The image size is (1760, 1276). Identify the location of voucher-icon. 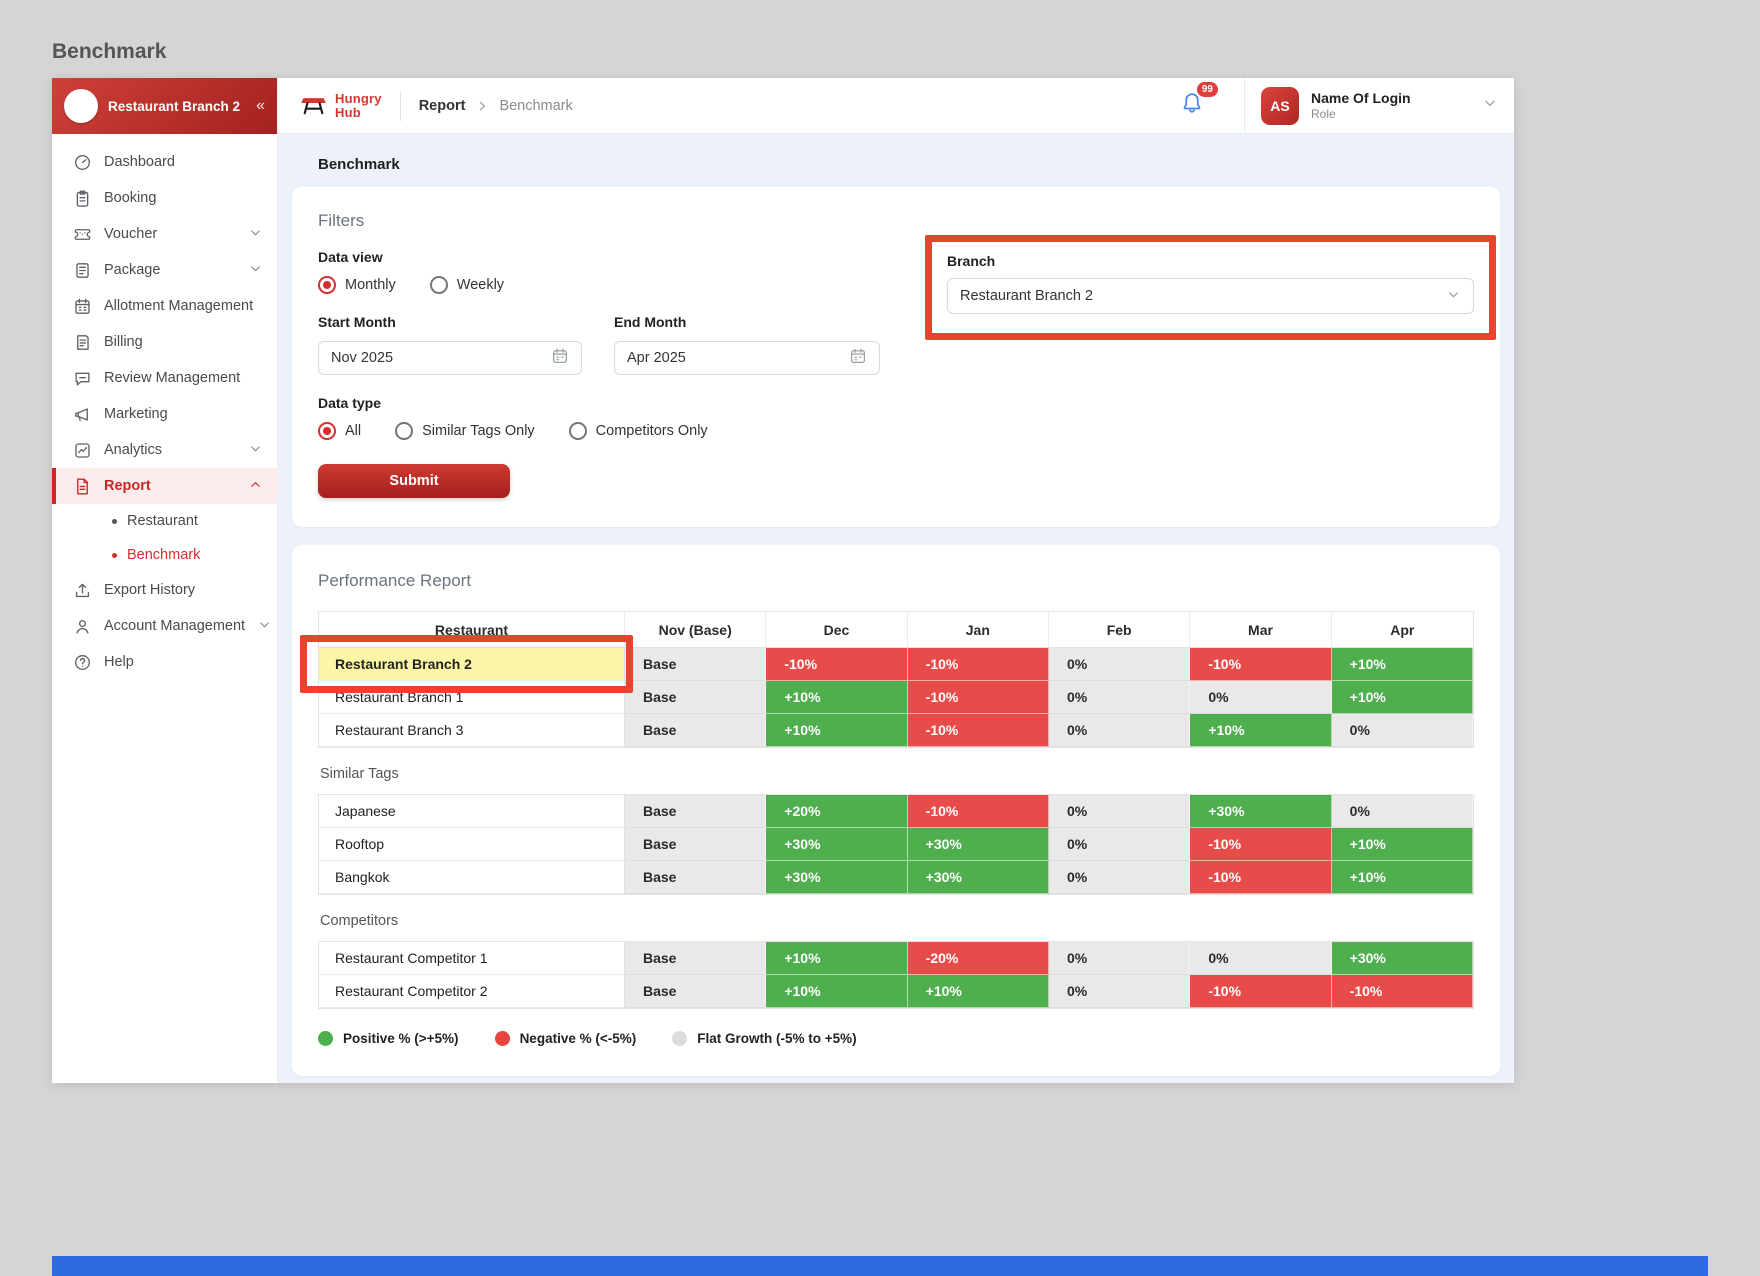
(82, 234).